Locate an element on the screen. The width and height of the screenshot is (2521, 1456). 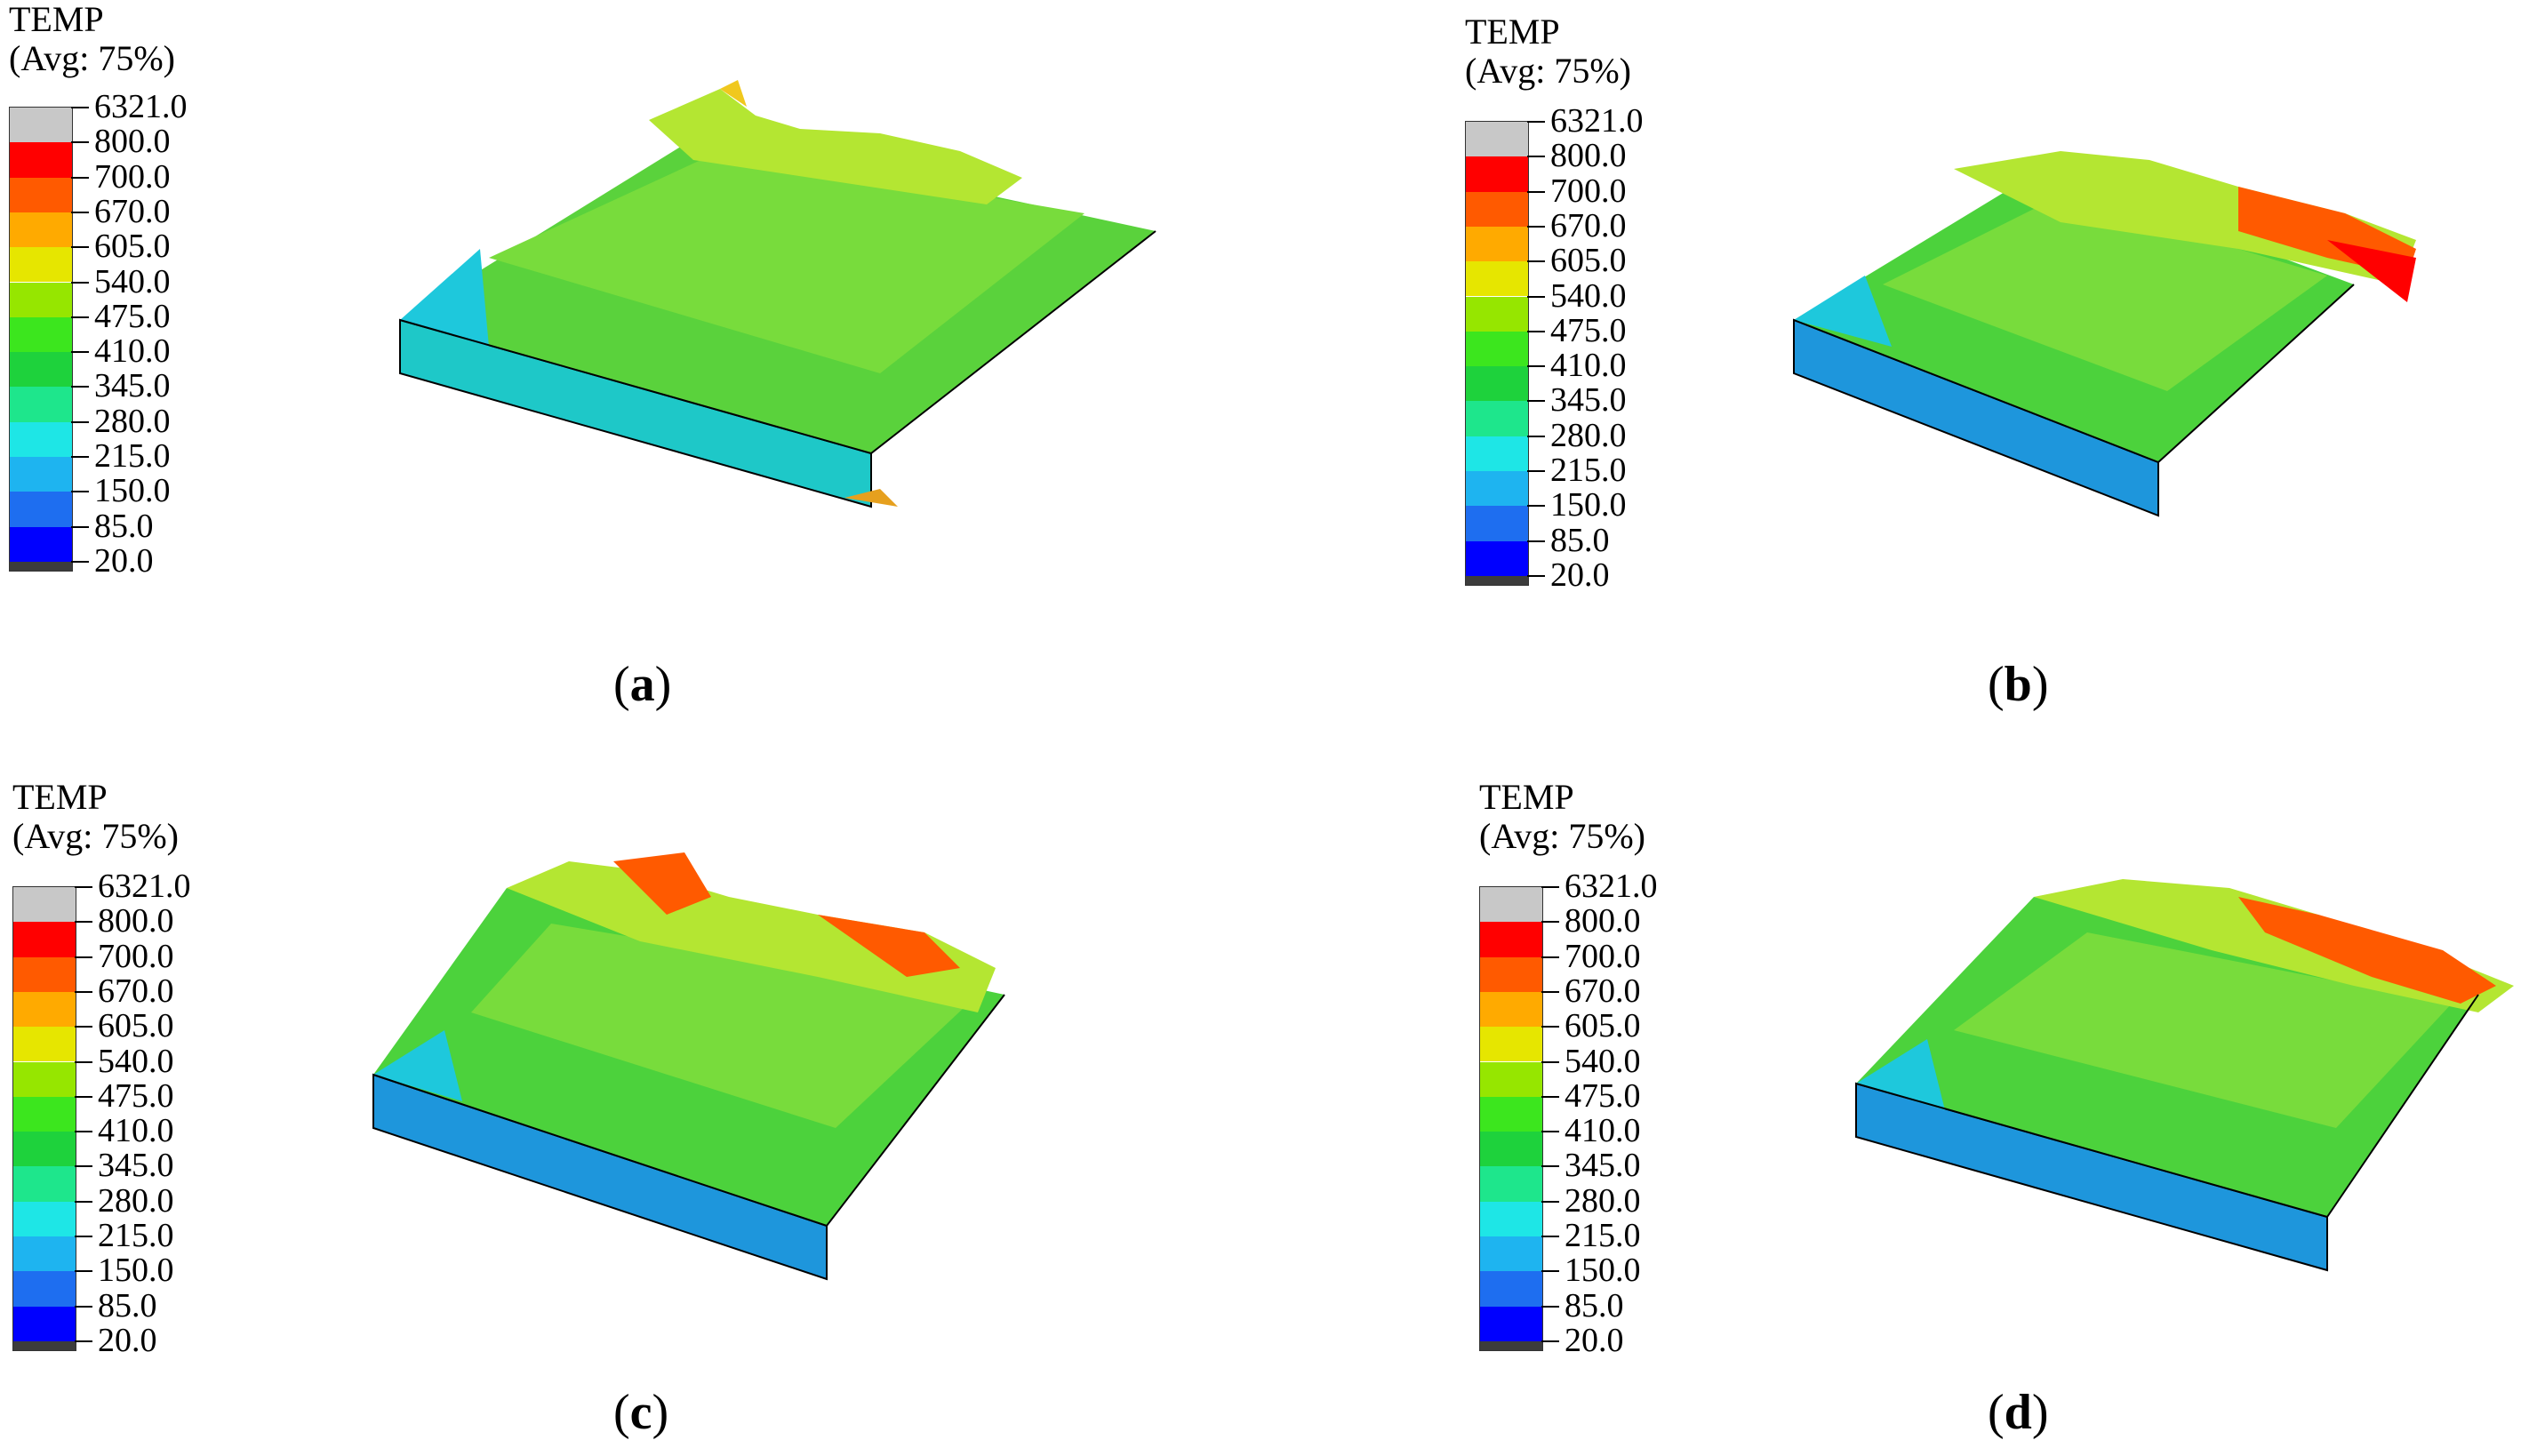
legend-level-label: 475.0 is located at coordinates (1588, 330).